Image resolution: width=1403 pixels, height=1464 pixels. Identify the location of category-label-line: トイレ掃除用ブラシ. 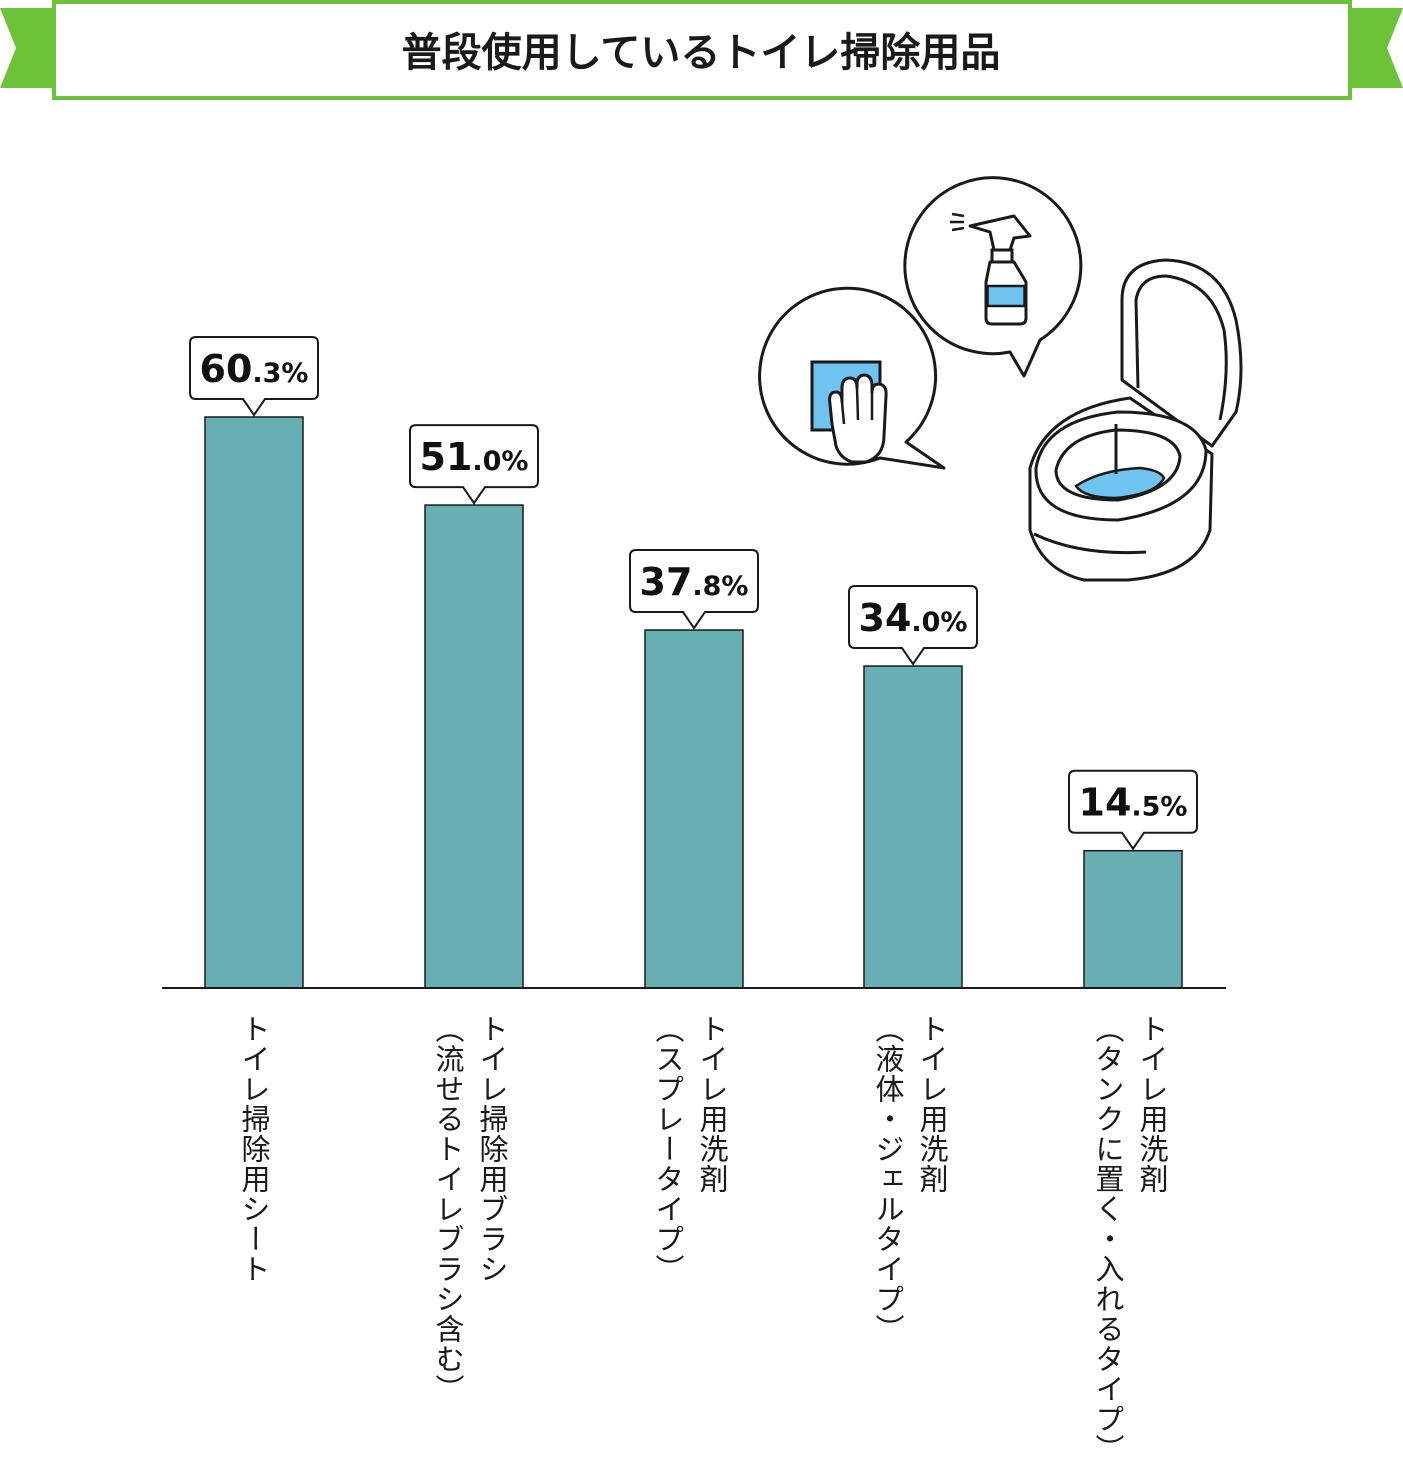
(492, 1149).